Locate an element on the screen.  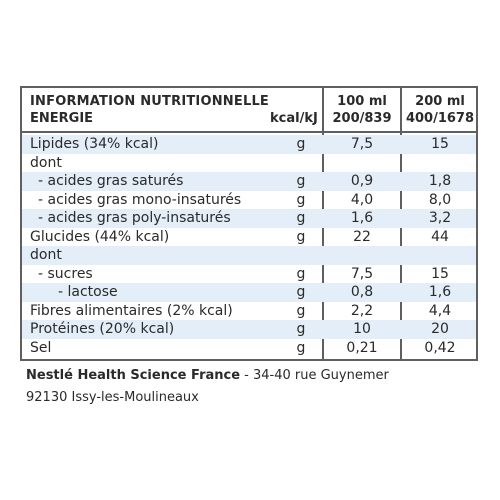
nutrient-label: Sel is located at coordinates (41, 347).